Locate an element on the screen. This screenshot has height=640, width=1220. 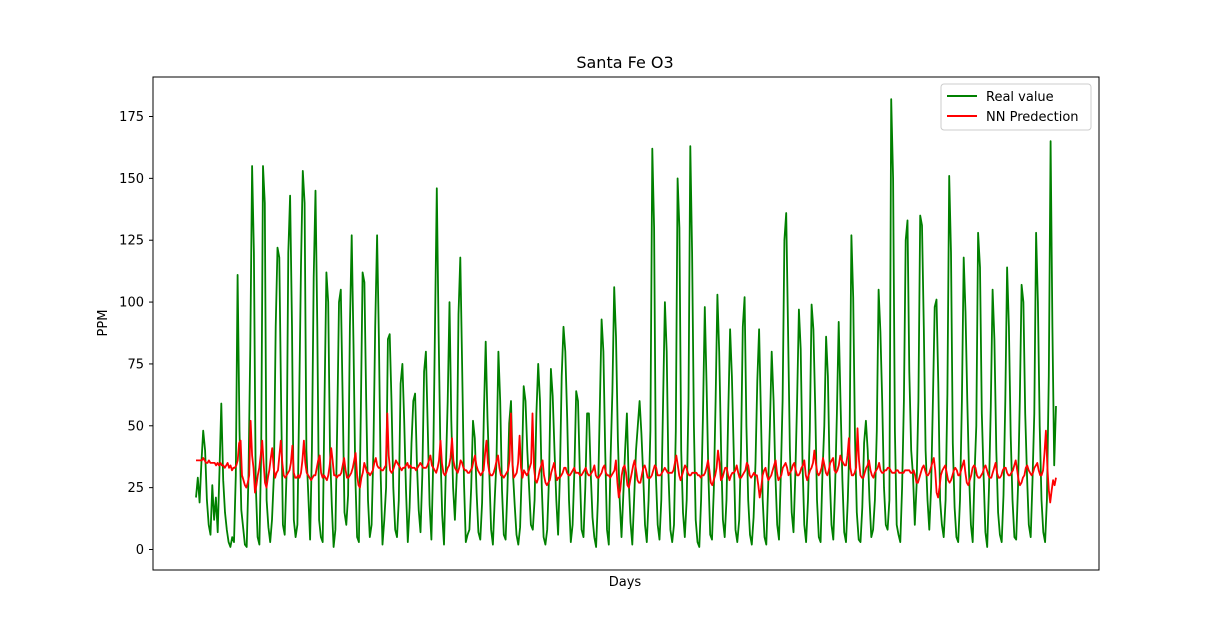
chart-title: Santa Fe O3 is located at coordinates (624, 62).